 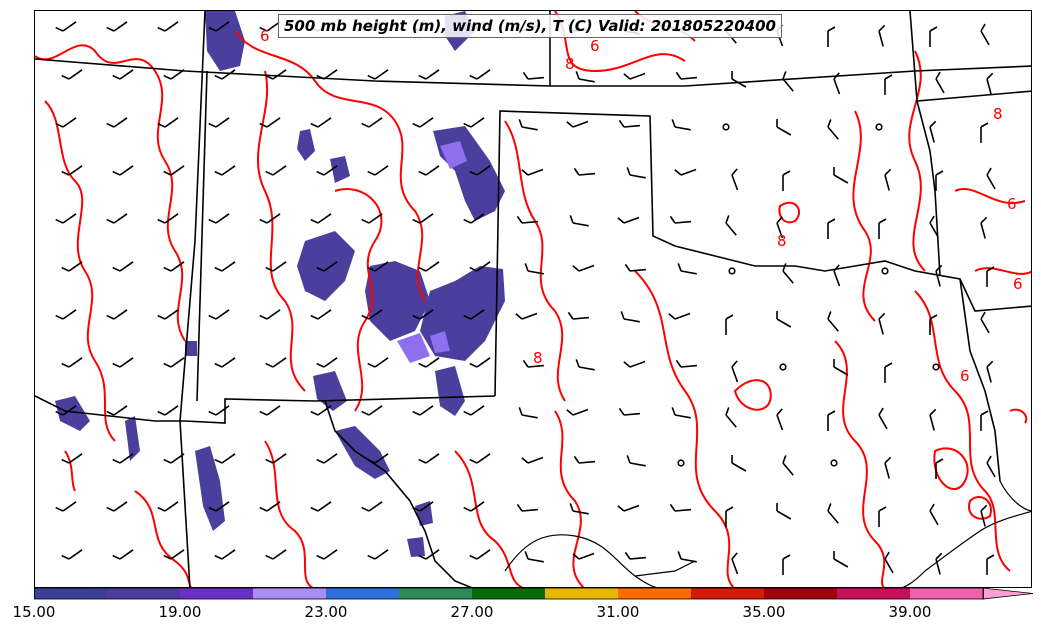 I want to click on calm-wind-markers, so click(x=808, y=295).